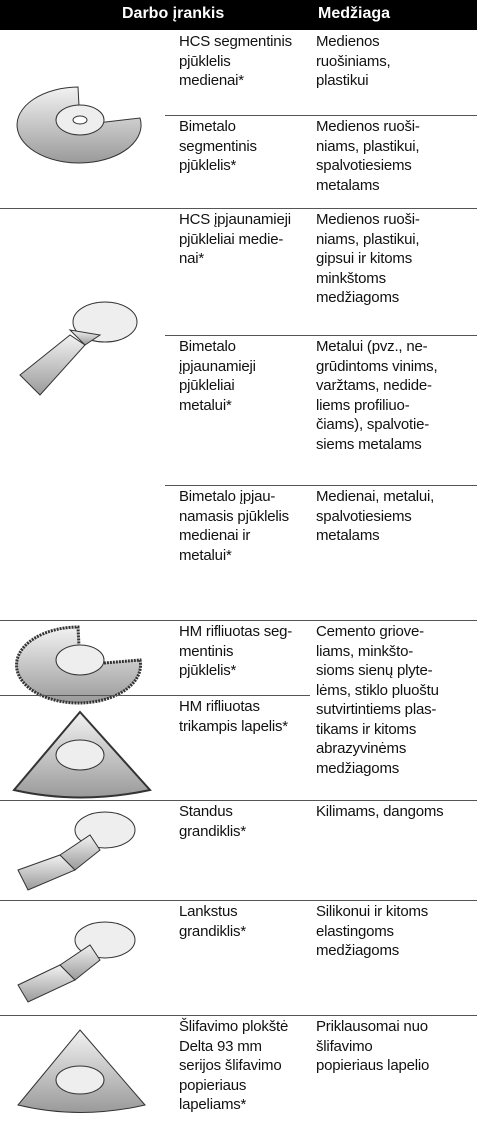  What do you see at coordinates (374, 670) in the screenshot?
I see `text-line: sioms sienų plyte-` at bounding box center [374, 670].